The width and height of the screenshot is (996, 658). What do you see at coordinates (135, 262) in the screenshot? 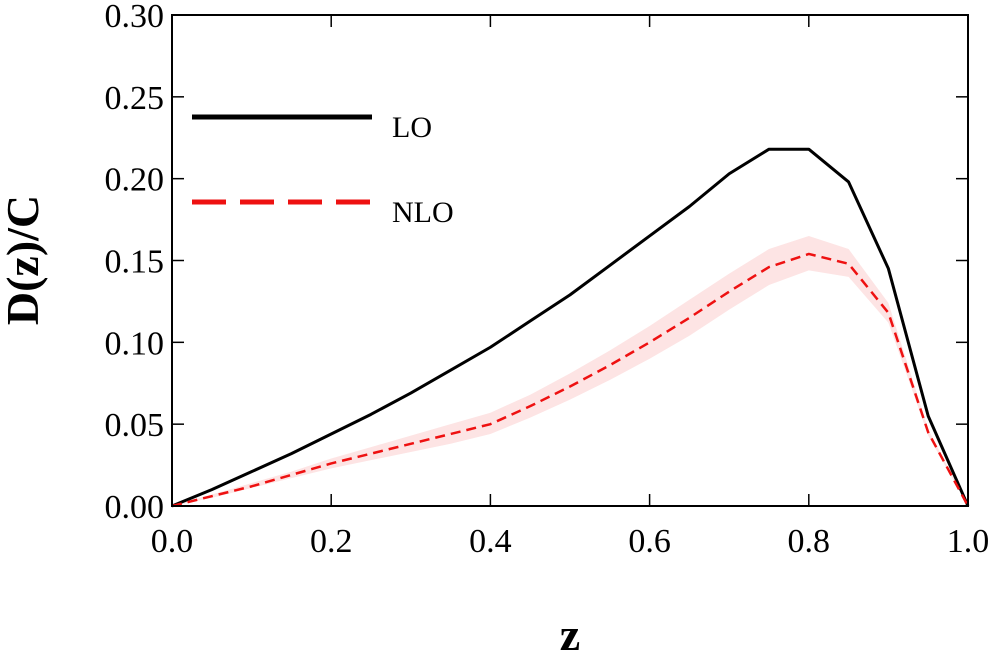
I see `y-tick-label: 0.15` at bounding box center [135, 262].